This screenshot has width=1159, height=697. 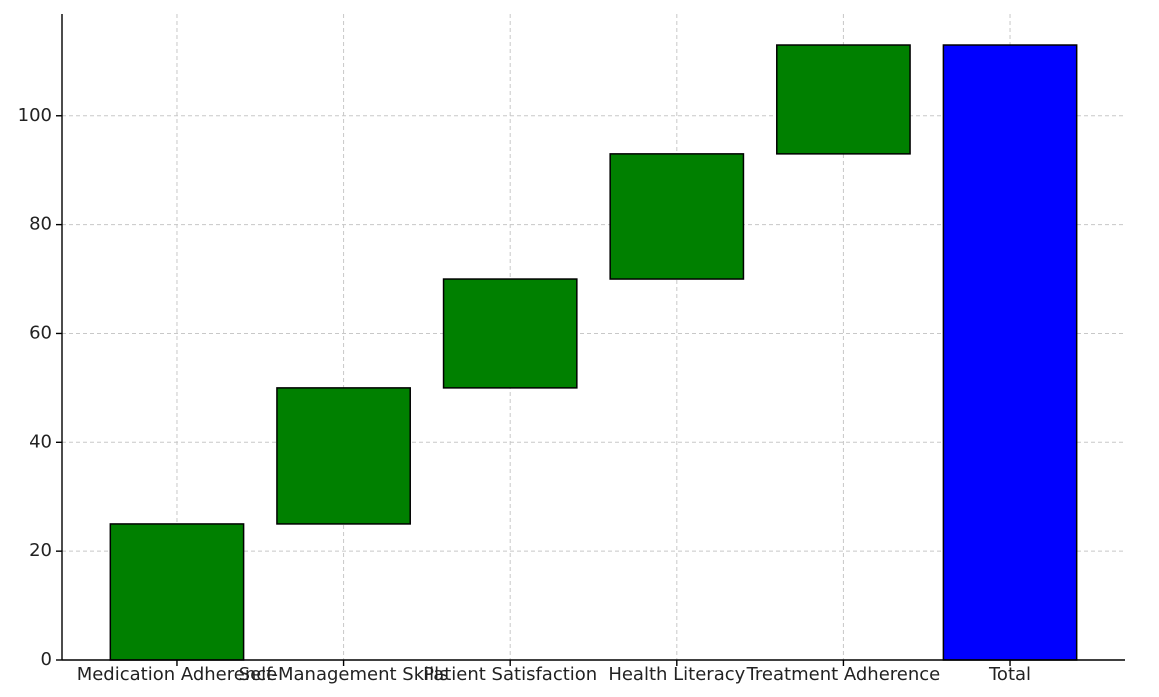 I want to click on y-tick-label: 80, so click(x=40, y=224).